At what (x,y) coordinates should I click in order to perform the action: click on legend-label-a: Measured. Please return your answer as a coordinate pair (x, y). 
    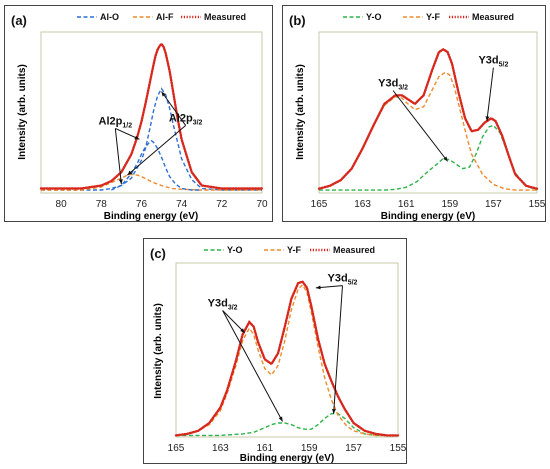
    Looking at the image, I should click on (225, 17).